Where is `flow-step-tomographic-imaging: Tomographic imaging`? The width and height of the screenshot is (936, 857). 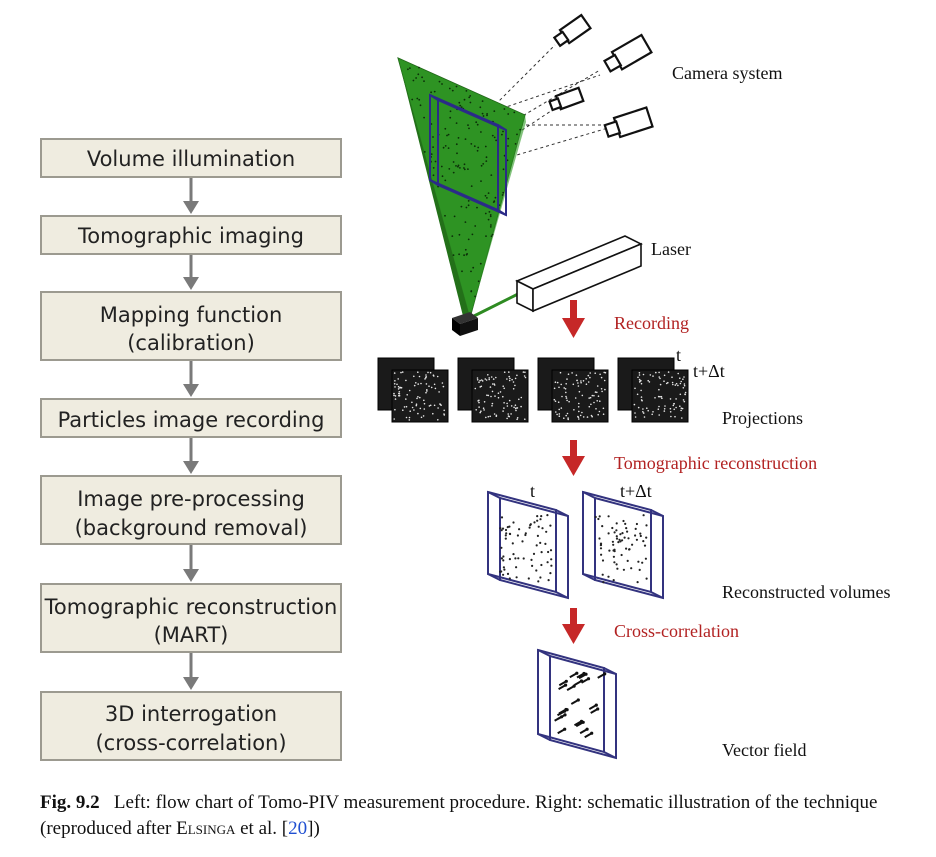 flow-step-tomographic-imaging: Tomographic imaging is located at coordinates (191, 235).